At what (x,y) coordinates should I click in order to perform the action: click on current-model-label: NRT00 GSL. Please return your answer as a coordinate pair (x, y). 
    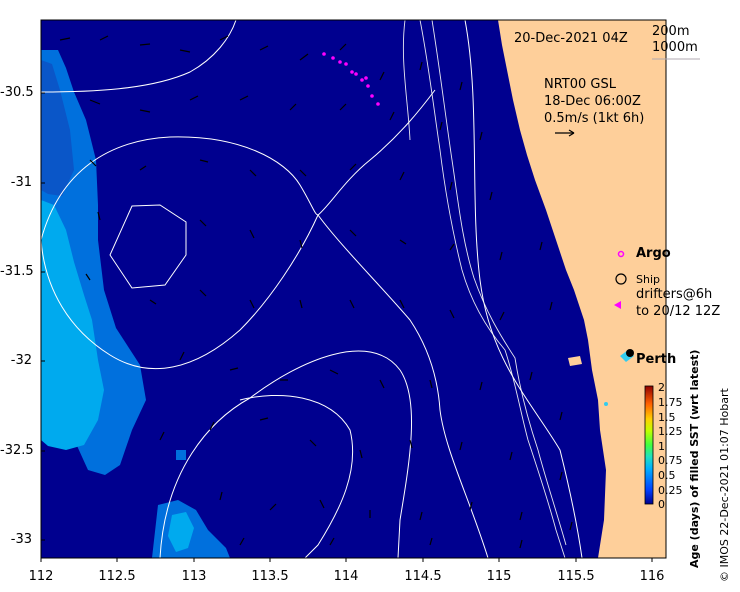
    Looking at the image, I should click on (580, 84).